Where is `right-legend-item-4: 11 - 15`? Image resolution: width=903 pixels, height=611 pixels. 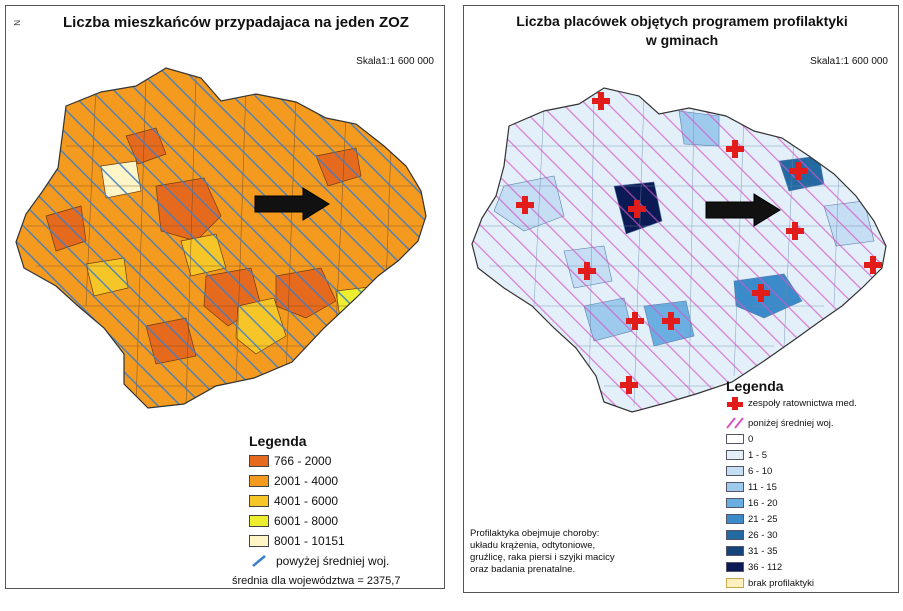
right-legend-item-4: 11 - 15 is located at coordinates (751, 487).